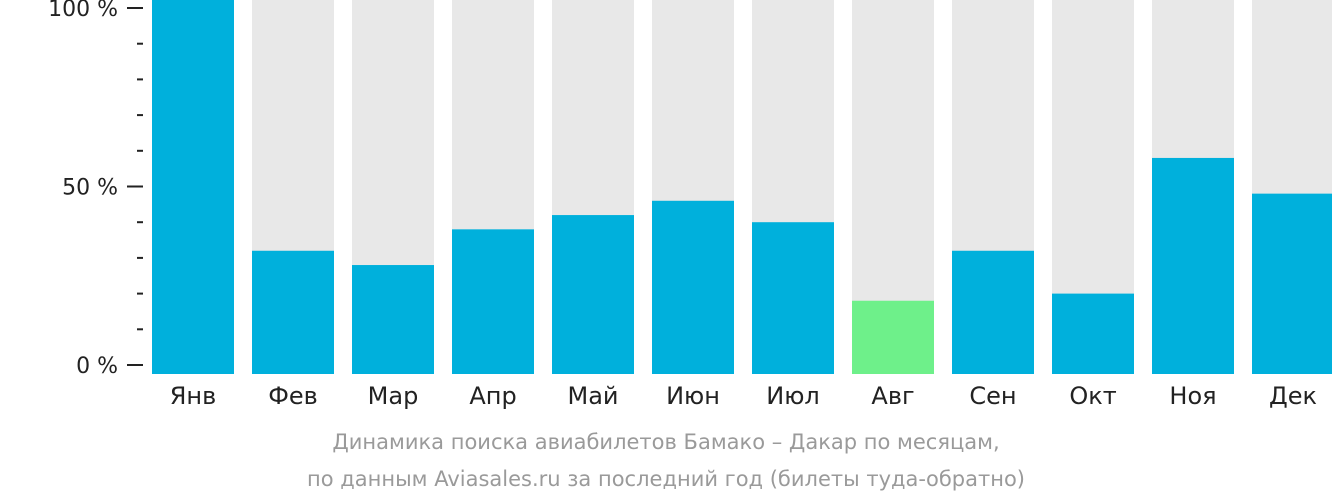 The width and height of the screenshot is (1332, 502). I want to click on x-category-label: Дек, so click(1293, 396).